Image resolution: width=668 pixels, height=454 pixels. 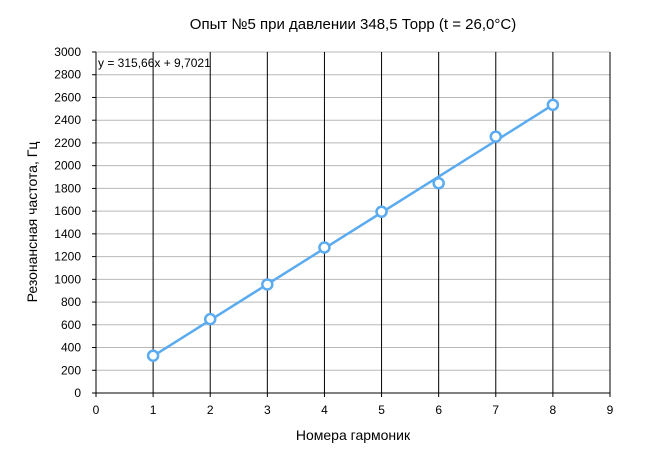 I want to click on y-tick-label: 1400, so click(x=67, y=234).